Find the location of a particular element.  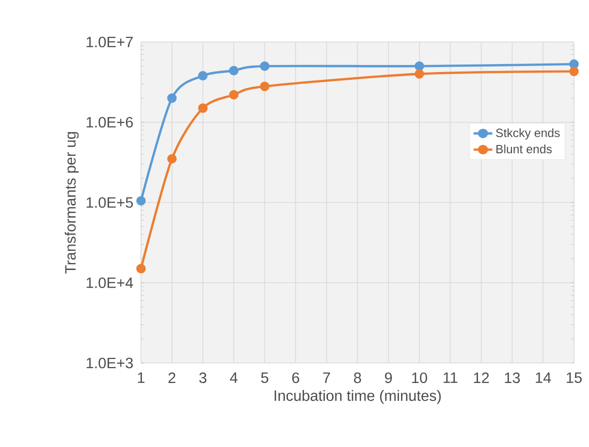

x-tick-label: 12 is located at coordinates (481, 377).